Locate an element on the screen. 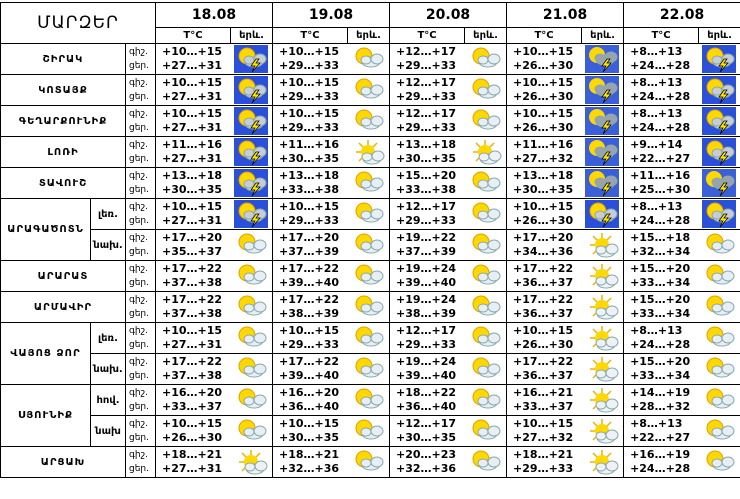 This screenshot has height=499, width=740. temps: +17…+20+37…+39 is located at coordinates (310, 245).